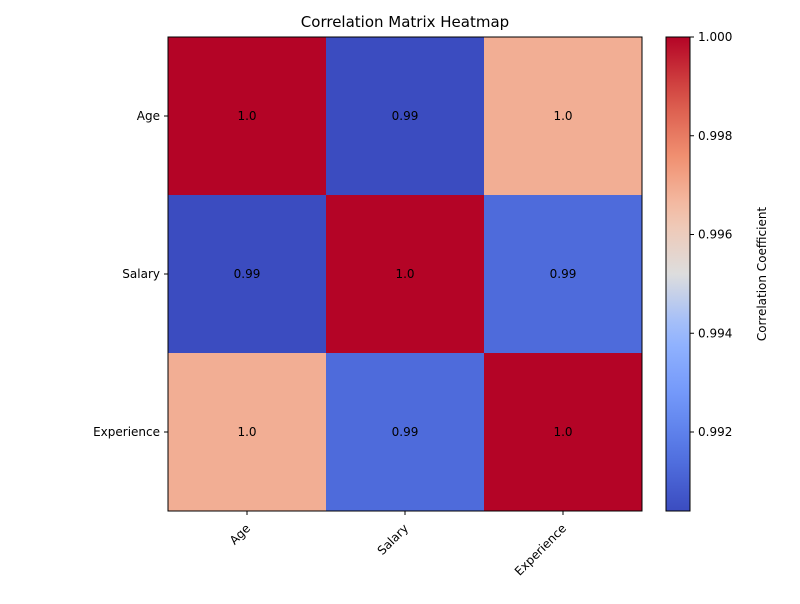 The height and width of the screenshot is (604, 800). What do you see at coordinates (393, 539) in the screenshot?
I see `x-tick-label-1: Salary` at bounding box center [393, 539].